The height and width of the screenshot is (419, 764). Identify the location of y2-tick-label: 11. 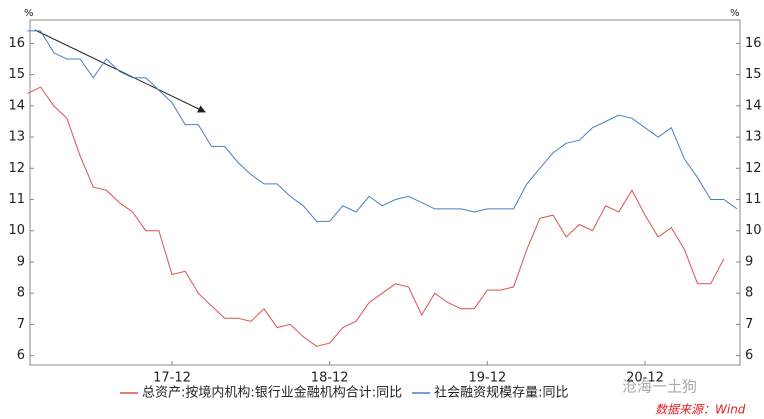
(753, 199).